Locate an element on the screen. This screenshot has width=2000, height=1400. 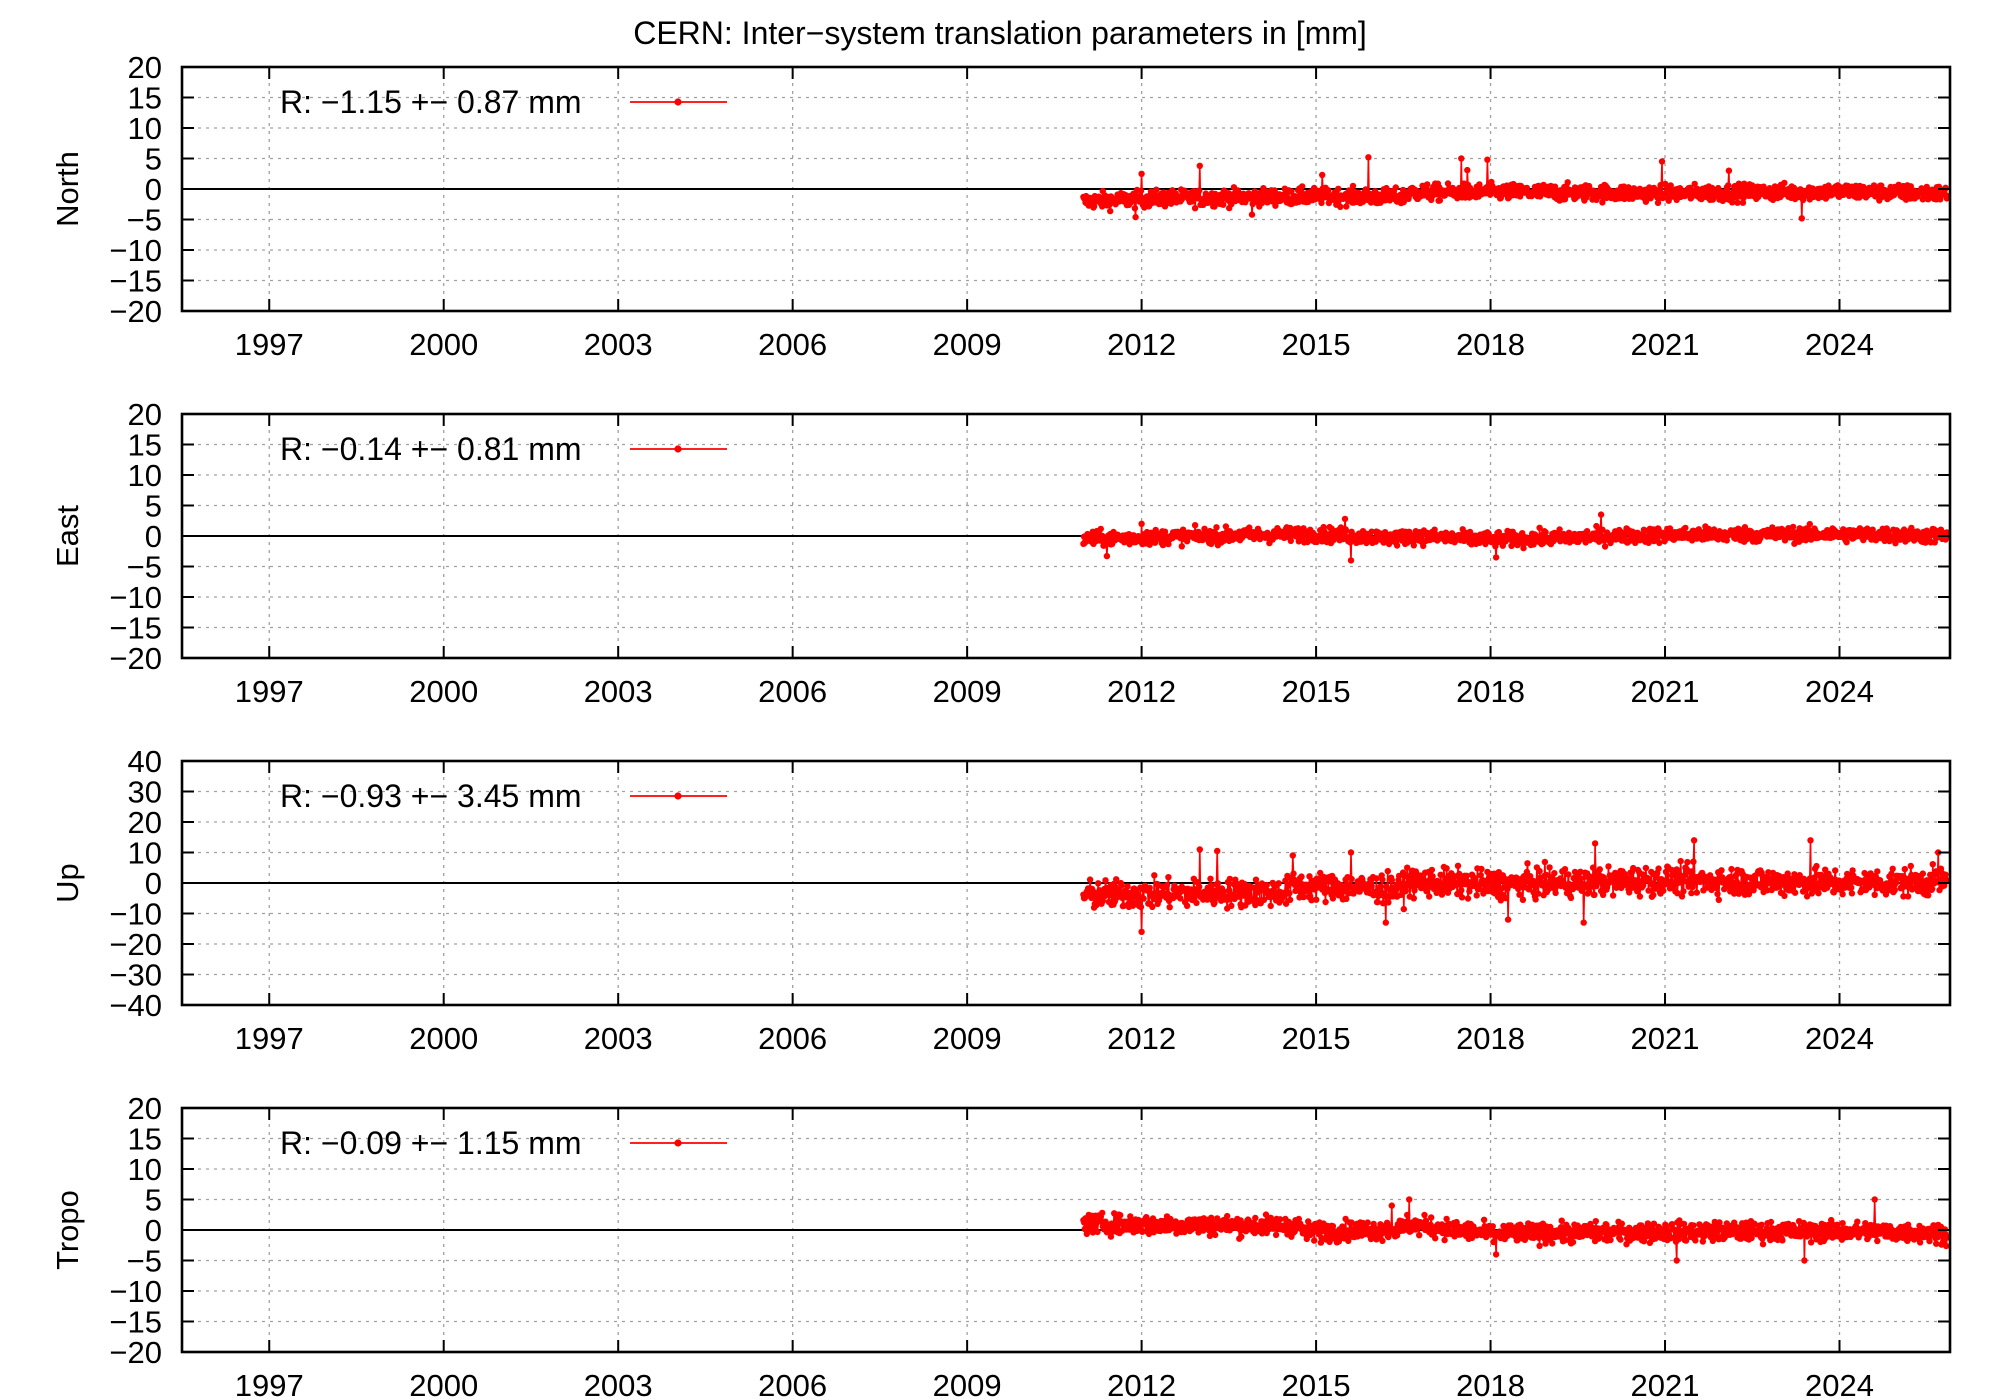
north-x-tick-label: 2024 is located at coordinates (1839, 344).